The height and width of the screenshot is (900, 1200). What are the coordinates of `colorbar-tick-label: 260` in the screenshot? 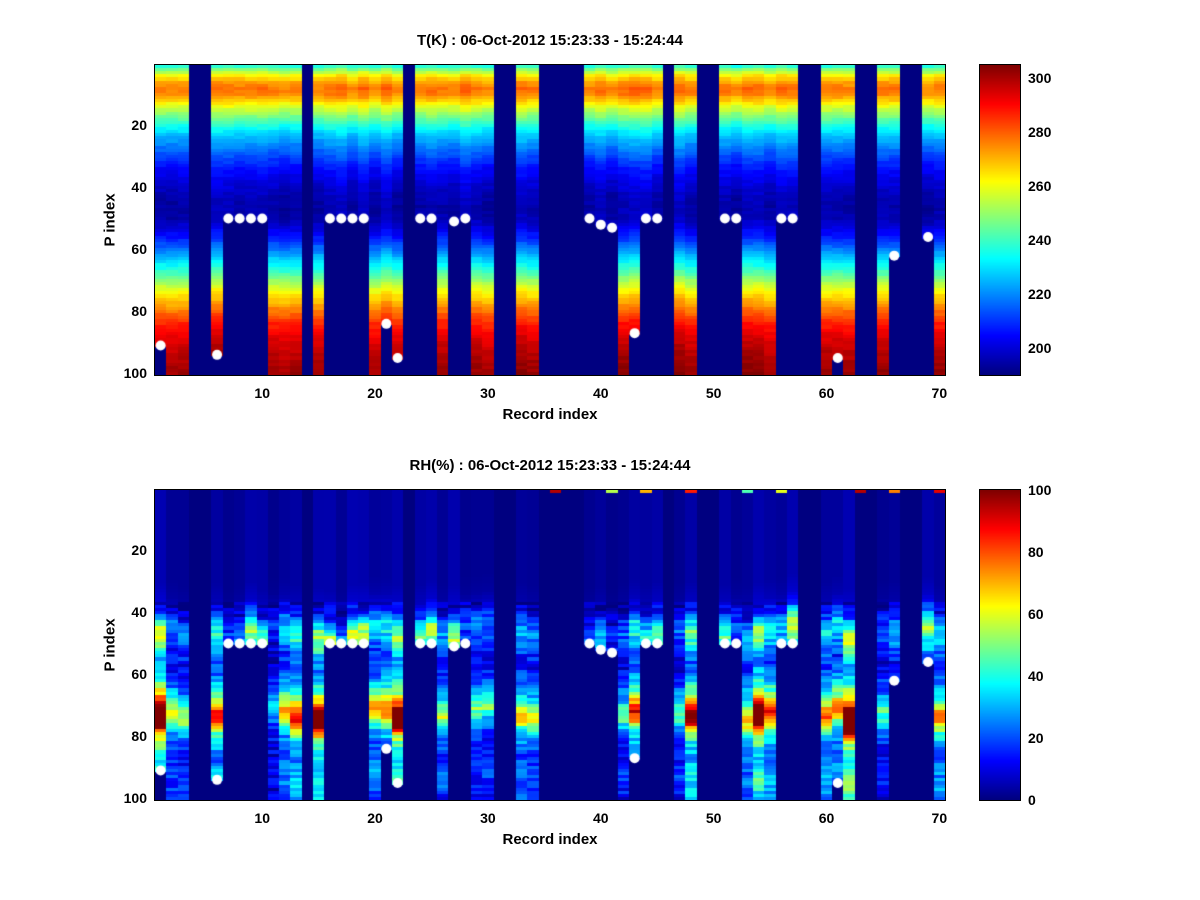 It's located at (1040, 186).